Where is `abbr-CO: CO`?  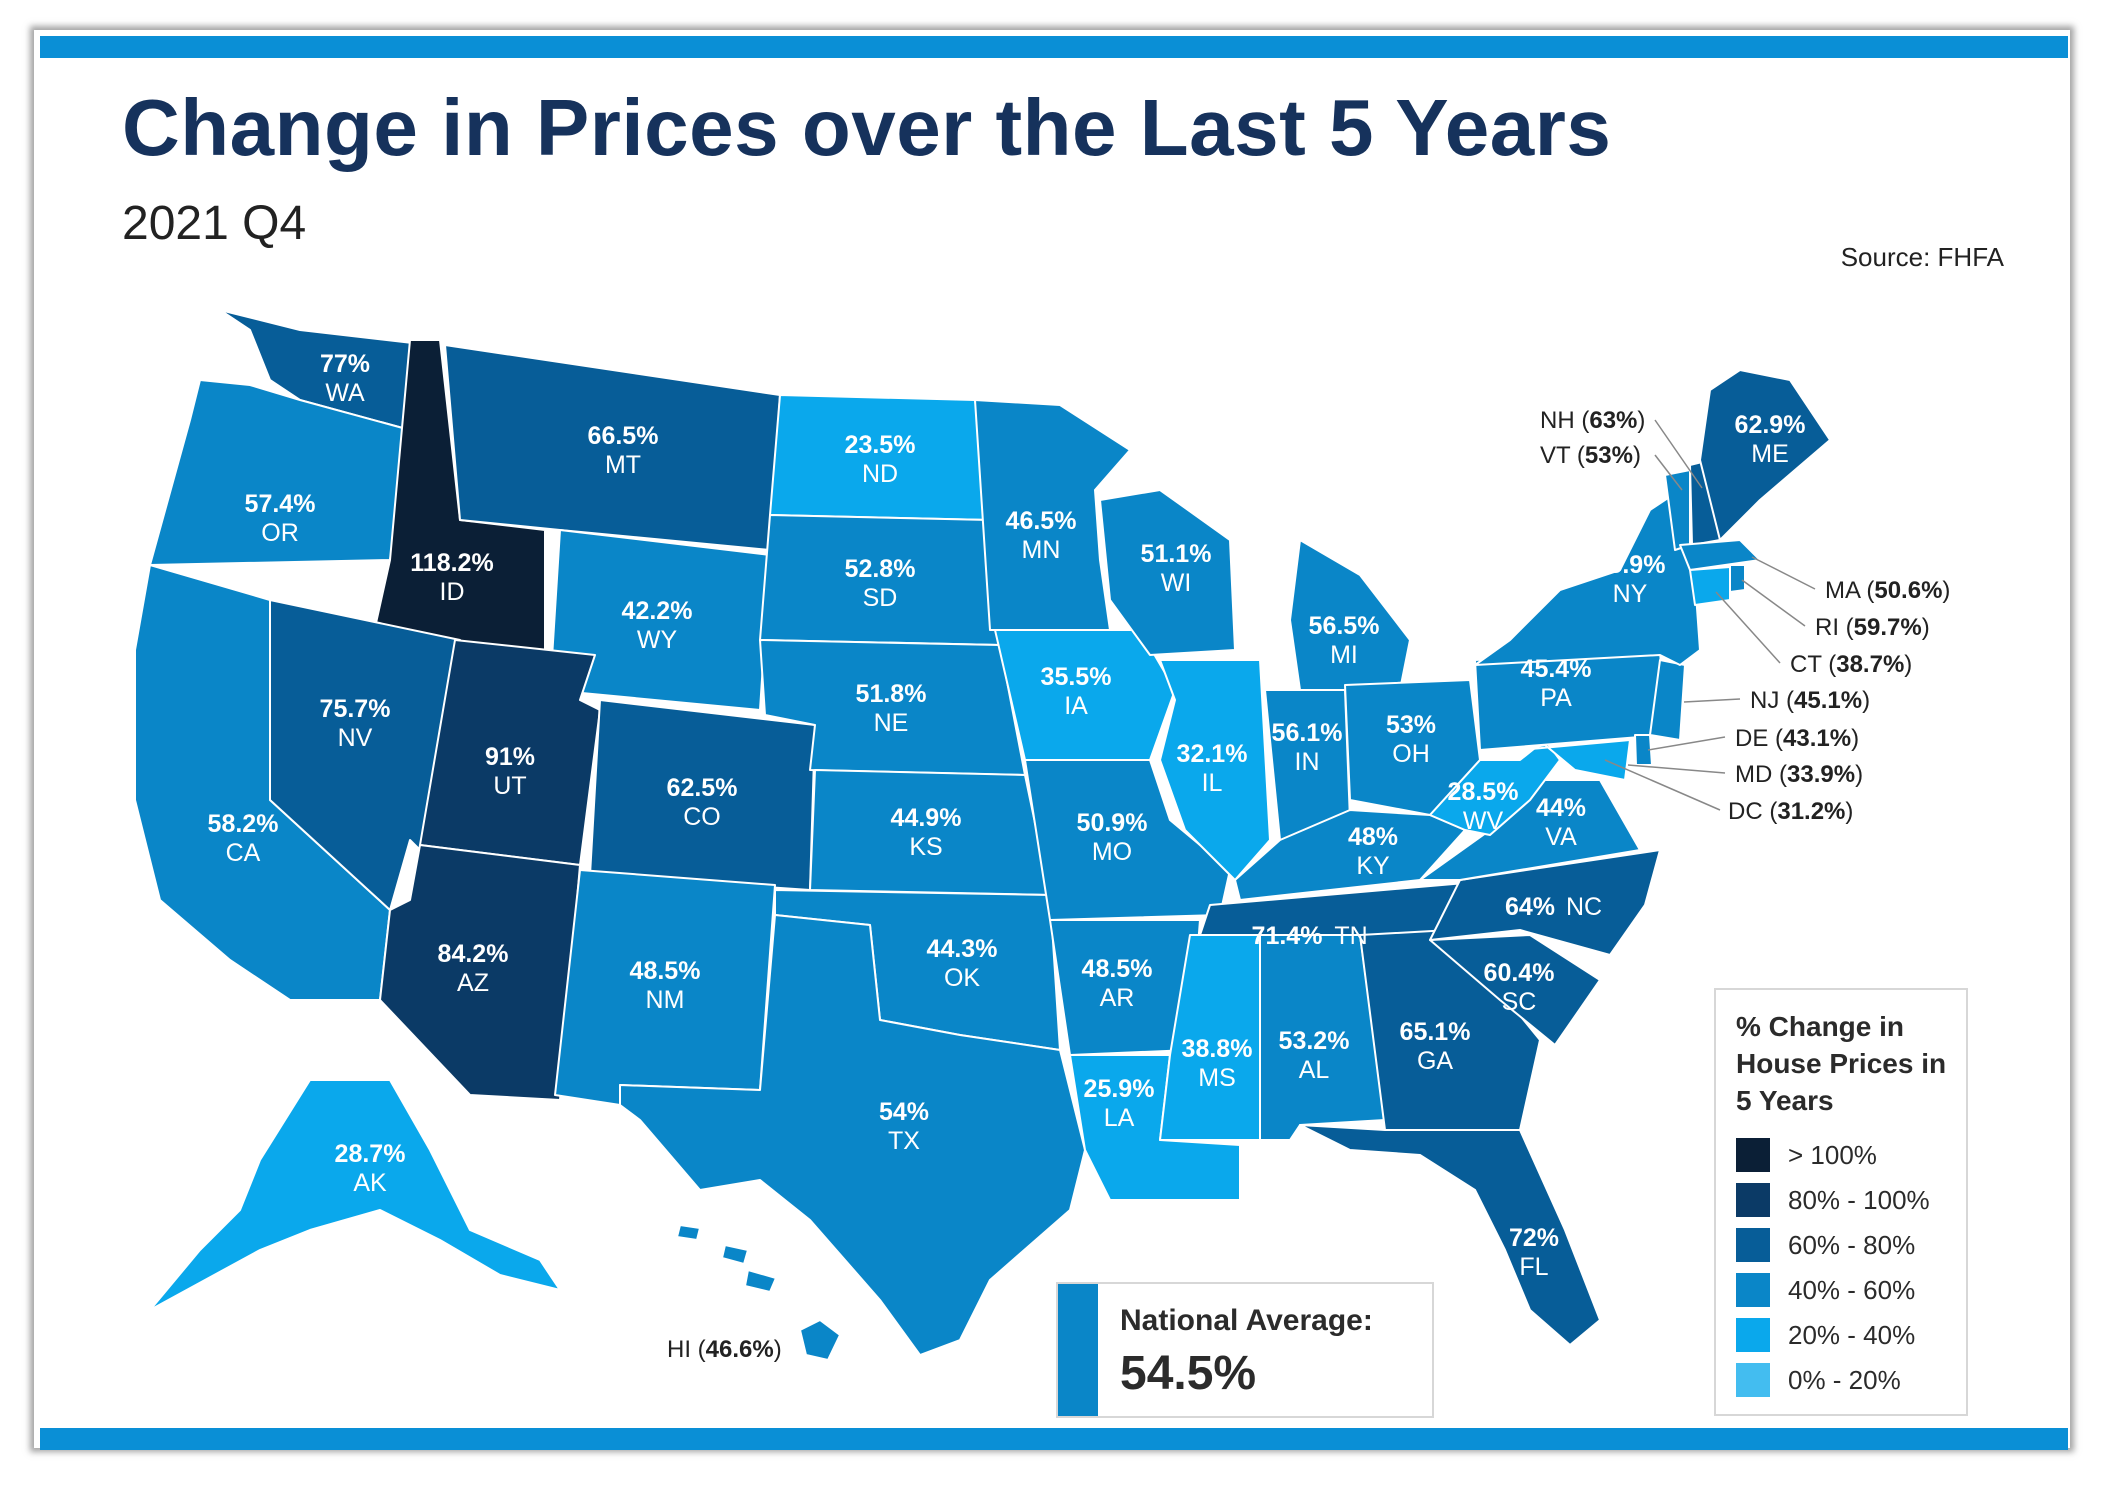
abbr-CO: CO is located at coordinates (702, 817).